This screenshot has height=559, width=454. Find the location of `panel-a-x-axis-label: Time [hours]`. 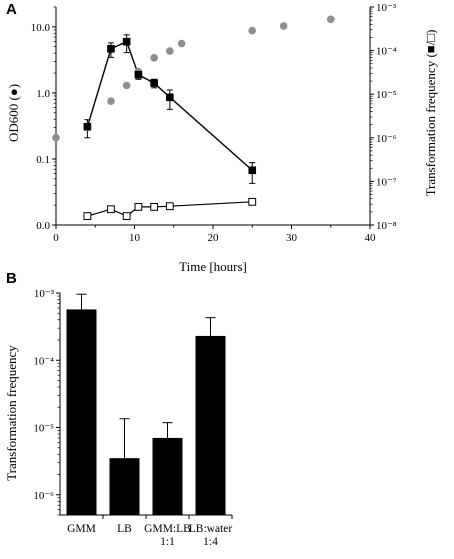

panel-a-x-axis-label: Time [hours] is located at coordinates (213, 266).